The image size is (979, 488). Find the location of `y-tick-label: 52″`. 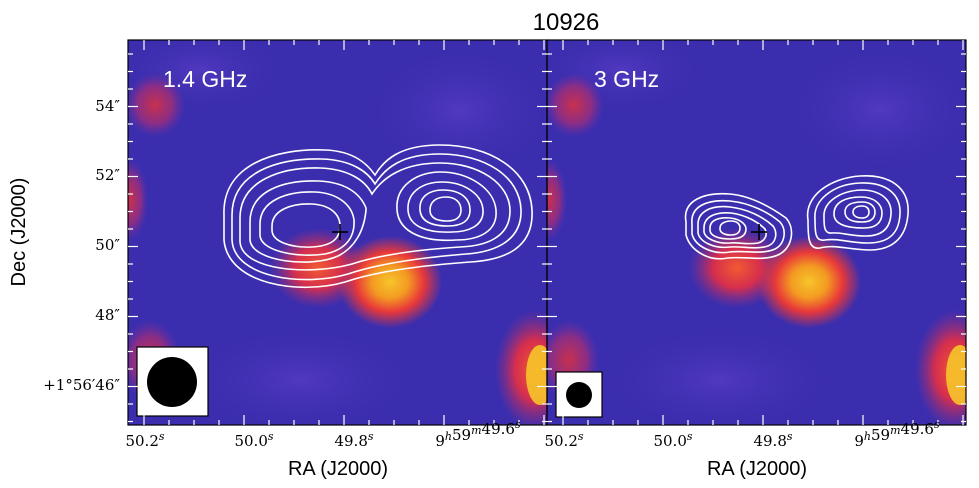

y-tick-label: 52″ is located at coordinates (107, 175).